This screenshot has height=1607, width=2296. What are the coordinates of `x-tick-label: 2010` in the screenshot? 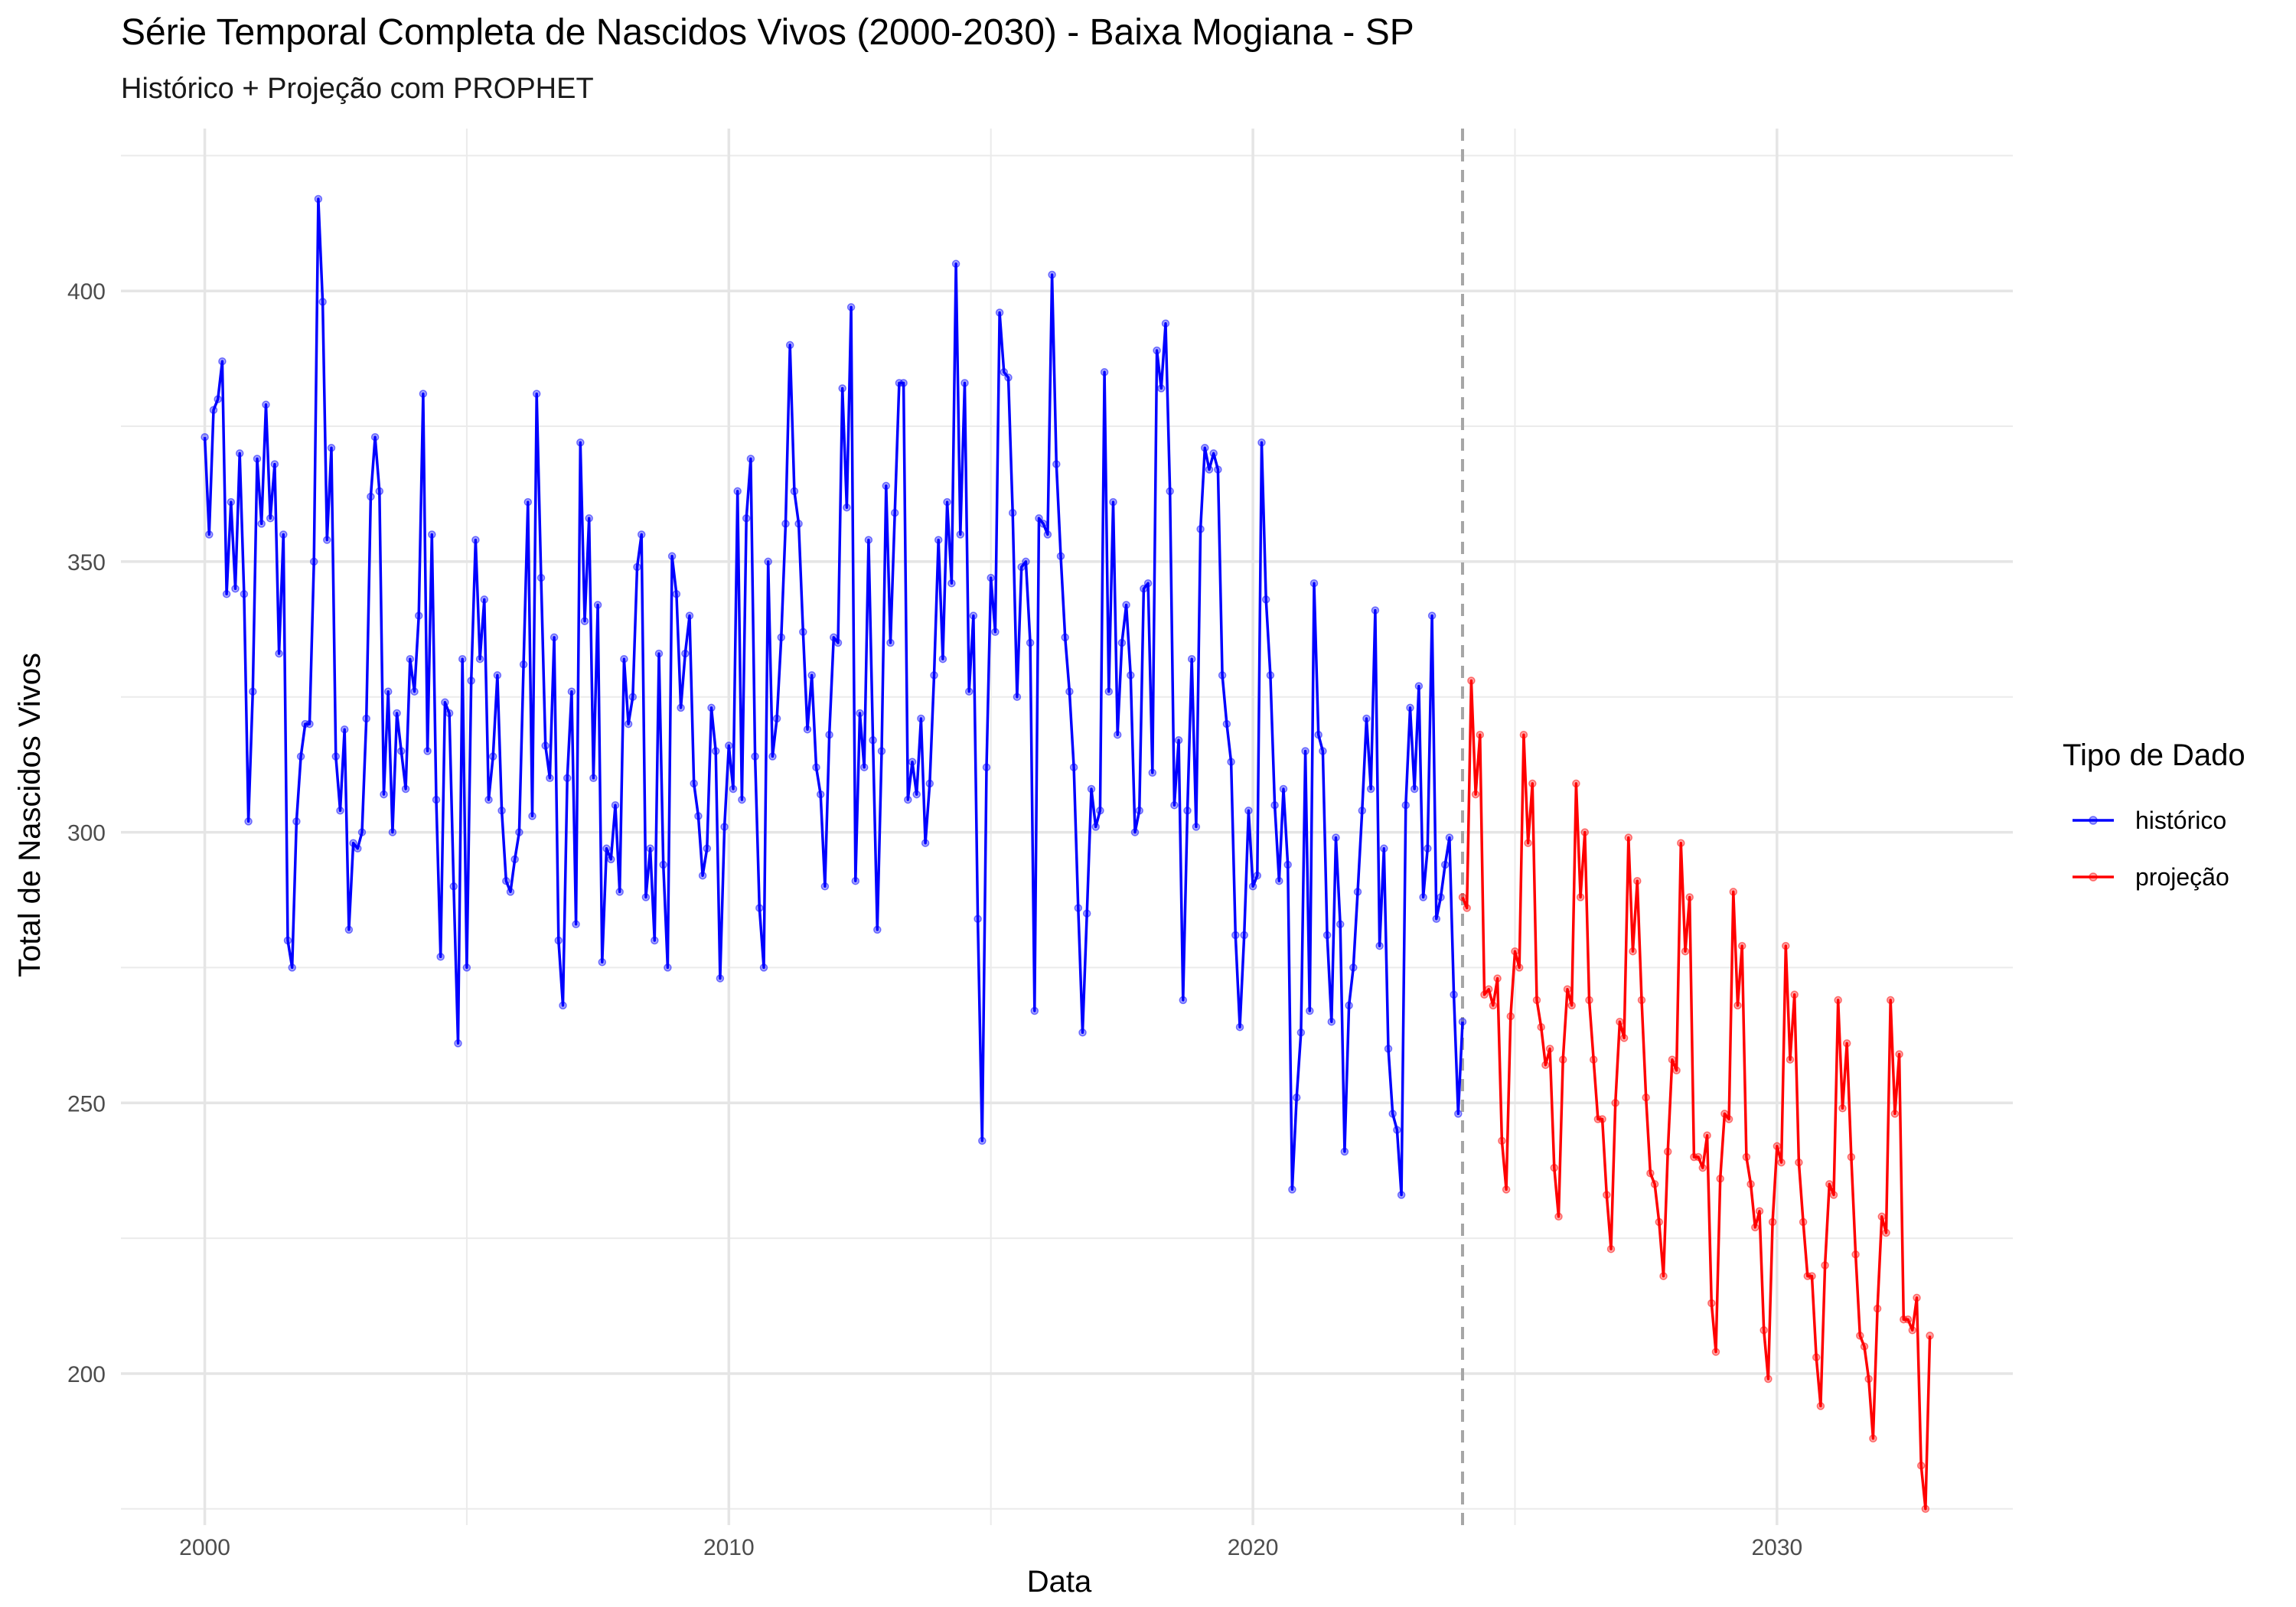 It's located at (729, 1547).